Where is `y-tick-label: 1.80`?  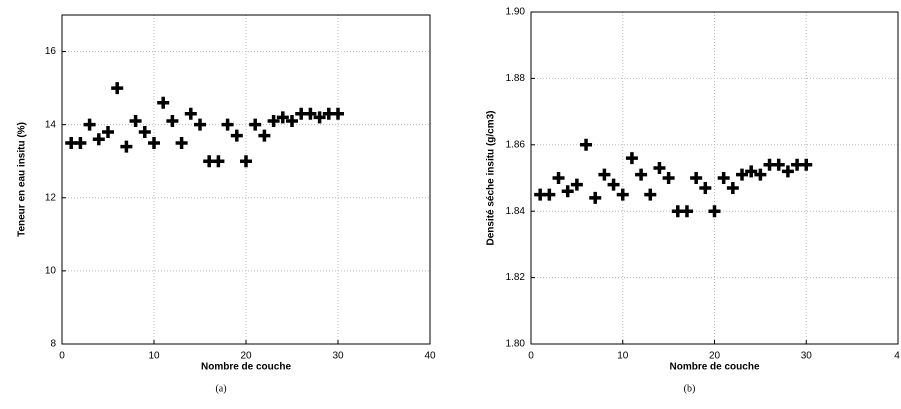
y-tick-label: 1.80 is located at coordinates (516, 344).